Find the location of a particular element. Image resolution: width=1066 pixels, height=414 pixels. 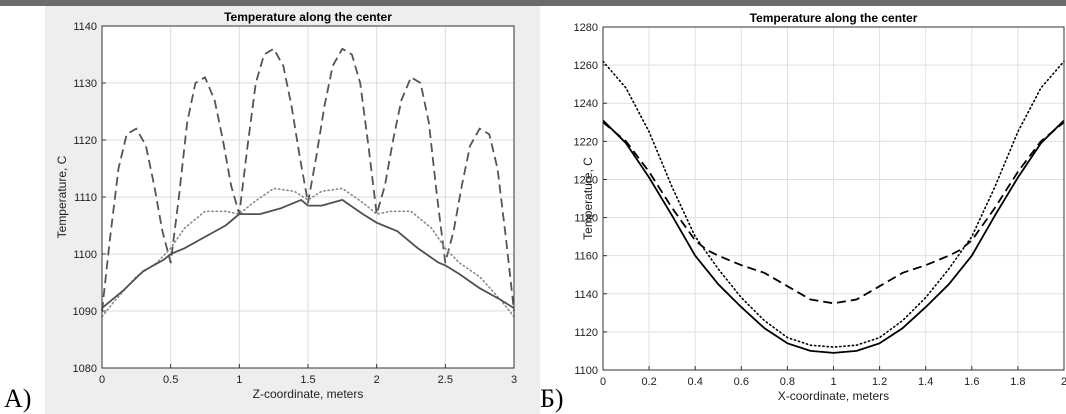

x-tick-label: 0.2 is located at coordinates (648, 382).